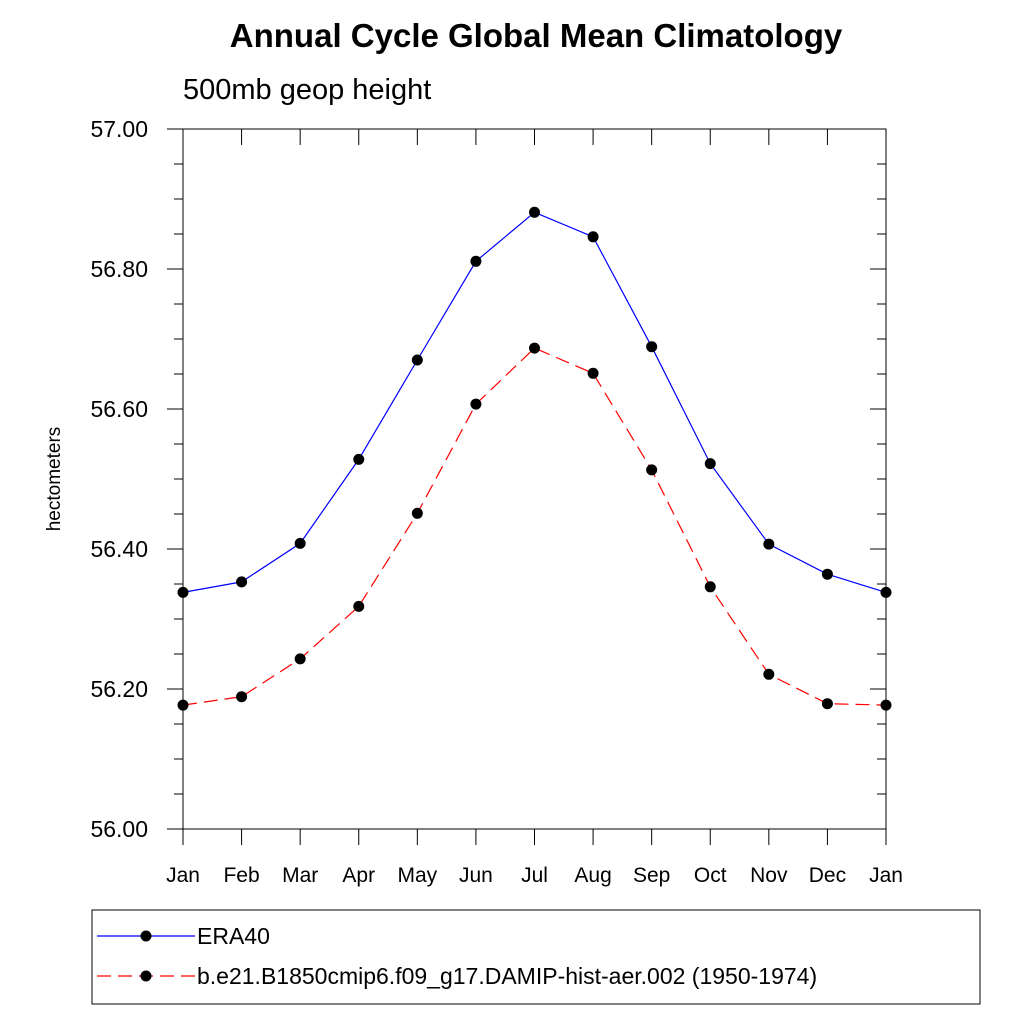 This screenshot has width=1024, height=1024. What do you see at coordinates (827, 875) in the screenshot?
I see `x-tick-label: Dec` at bounding box center [827, 875].